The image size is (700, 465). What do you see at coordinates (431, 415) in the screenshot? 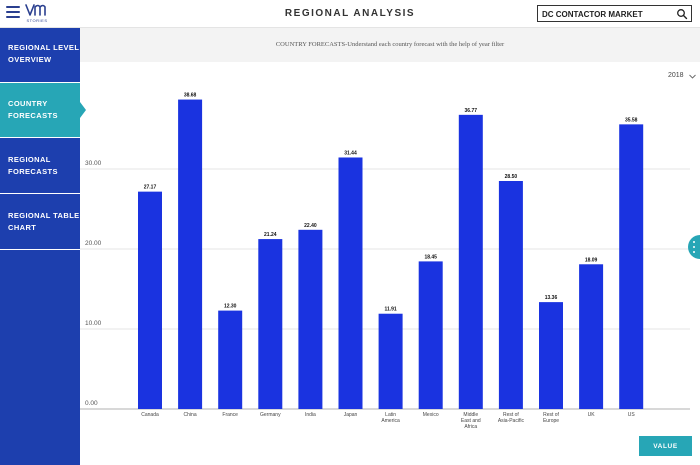
I see `x-tick-label: Mexico` at bounding box center [431, 415].